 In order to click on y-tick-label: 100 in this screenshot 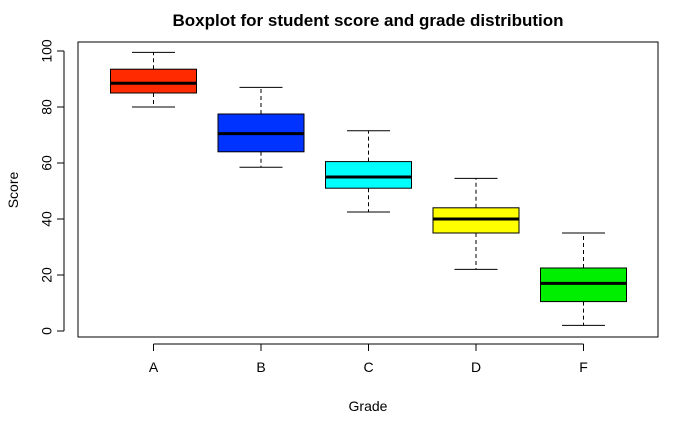, I will do `click(47, 51)`.